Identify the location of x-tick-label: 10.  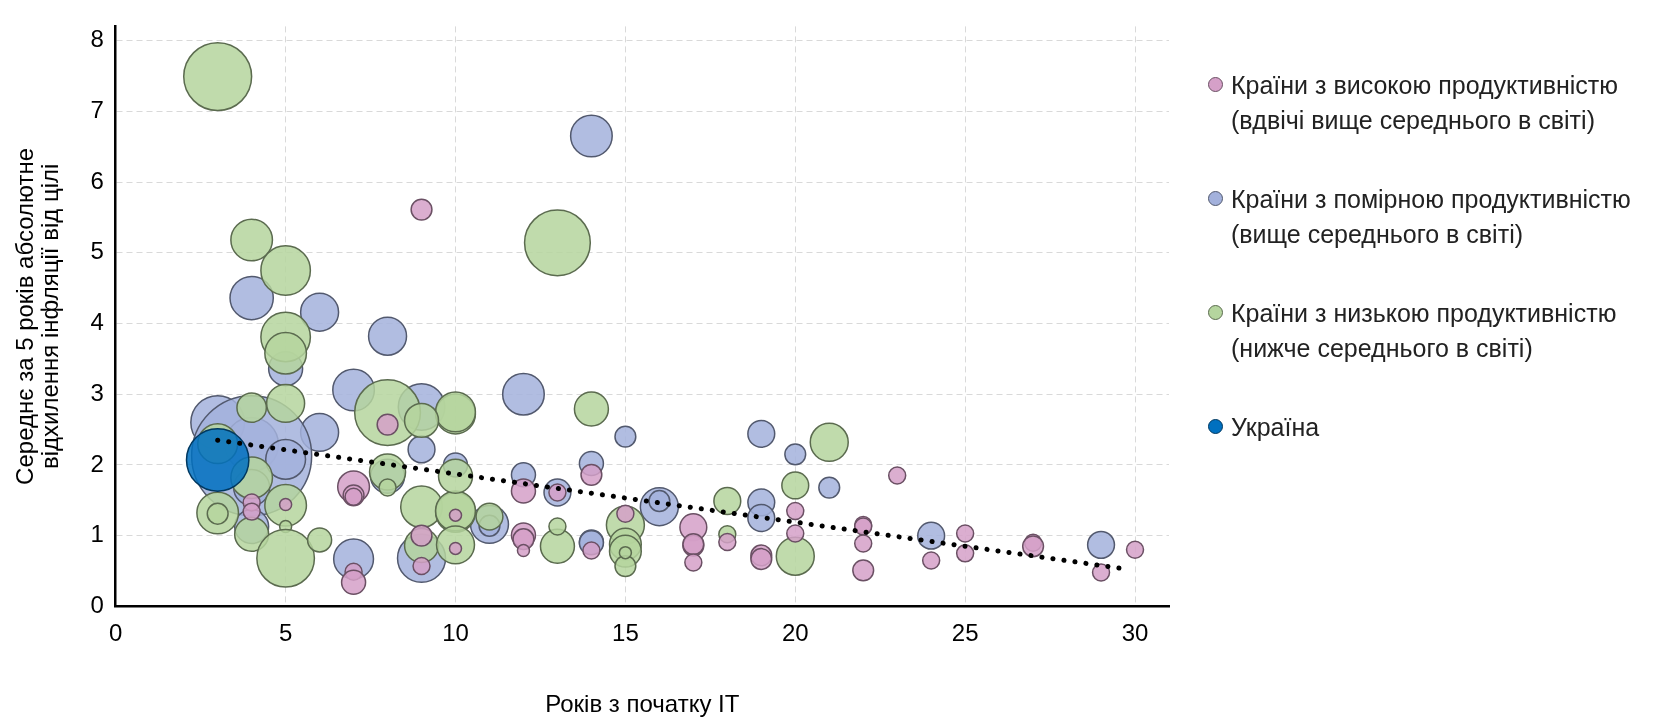
(455, 633).